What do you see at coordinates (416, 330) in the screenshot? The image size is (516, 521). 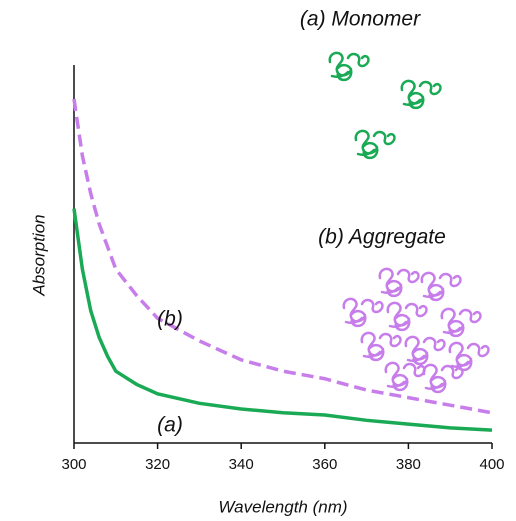 I see `aggregate-icons` at bounding box center [416, 330].